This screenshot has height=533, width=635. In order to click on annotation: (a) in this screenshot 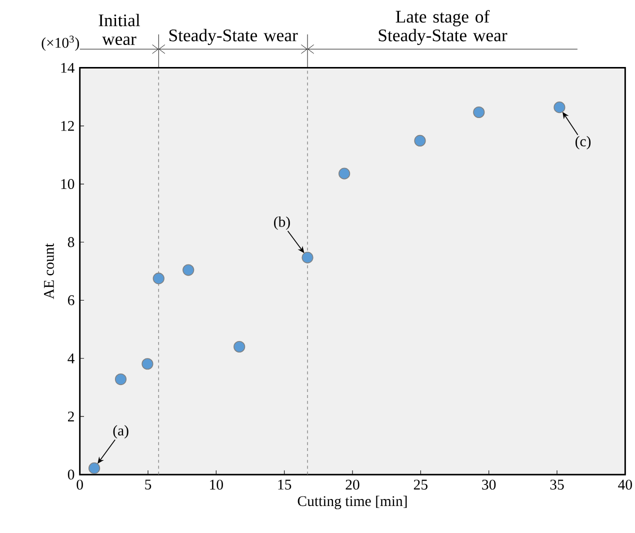, I will do `click(120, 432)`.